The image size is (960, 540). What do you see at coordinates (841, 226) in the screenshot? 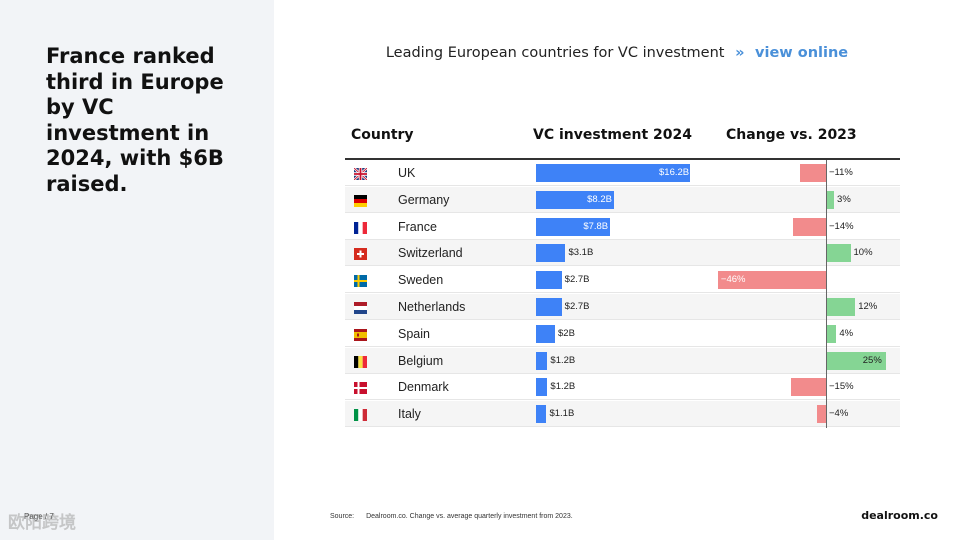
I see `change-value-label: −14%` at bounding box center [841, 226].